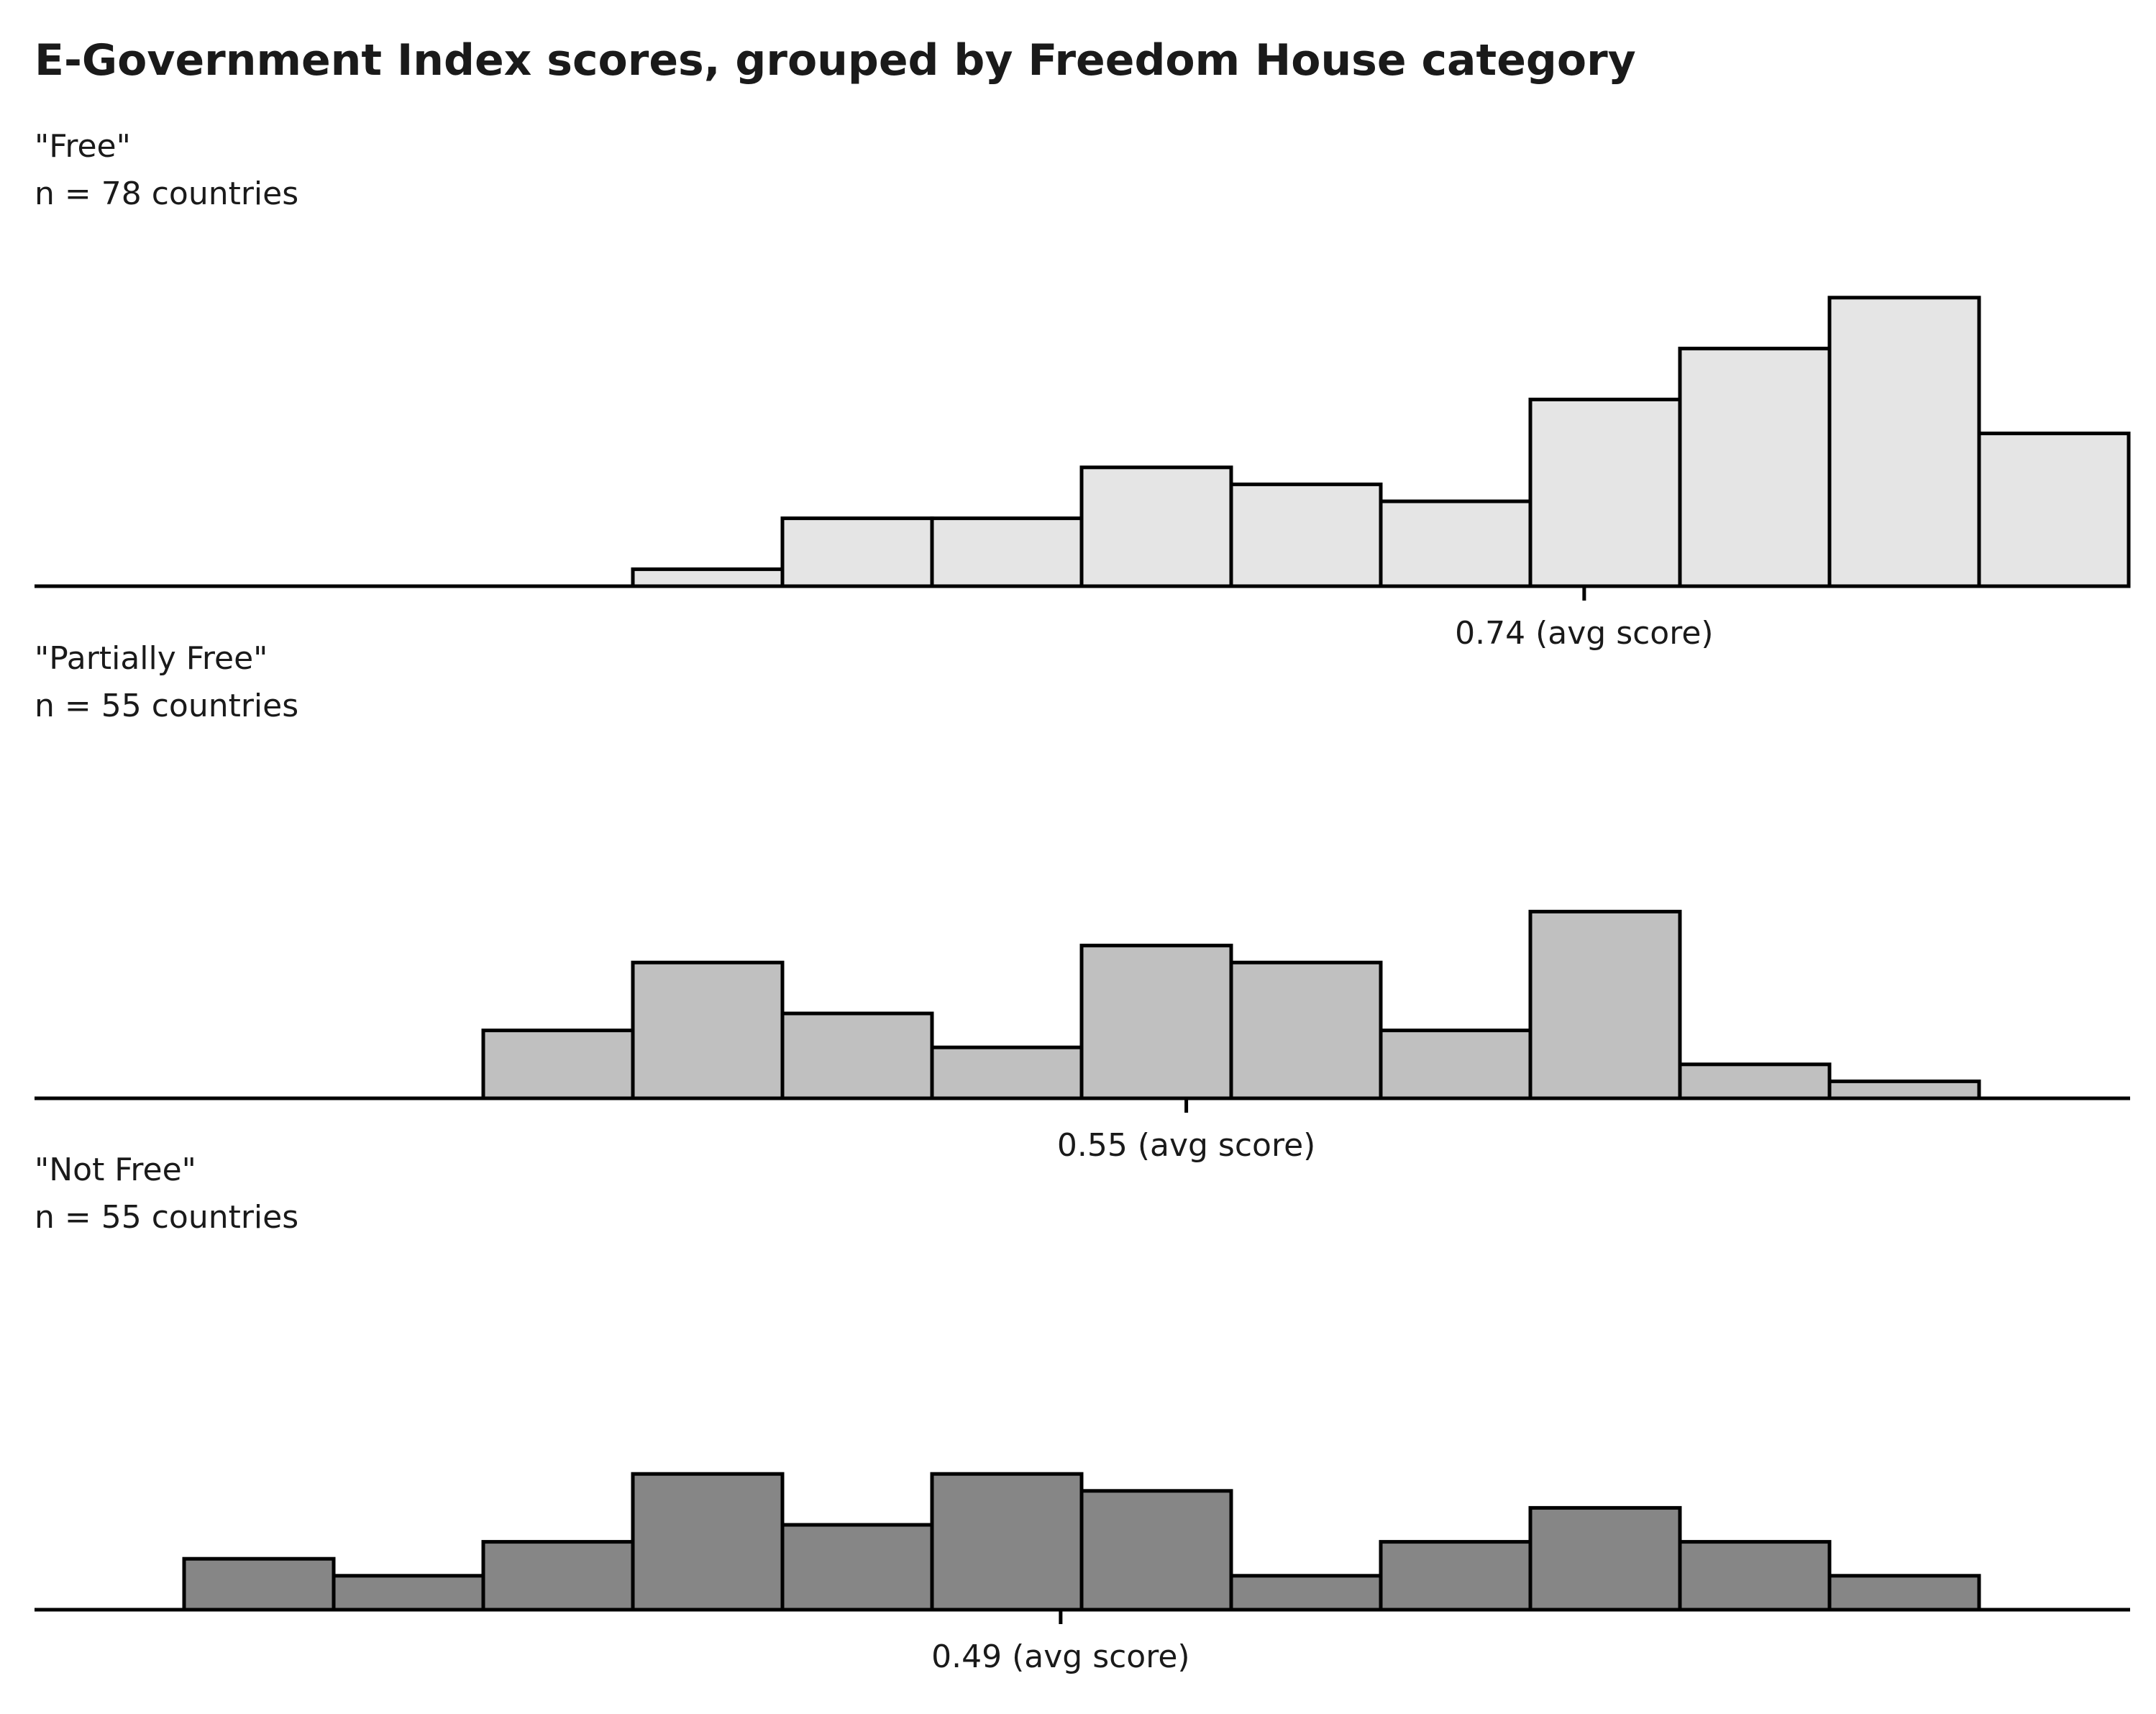 This screenshot has height=1714, width=2156. What do you see at coordinates (151, 658) in the screenshot?
I see `panel-category-label: "Partially Free"` at bounding box center [151, 658].